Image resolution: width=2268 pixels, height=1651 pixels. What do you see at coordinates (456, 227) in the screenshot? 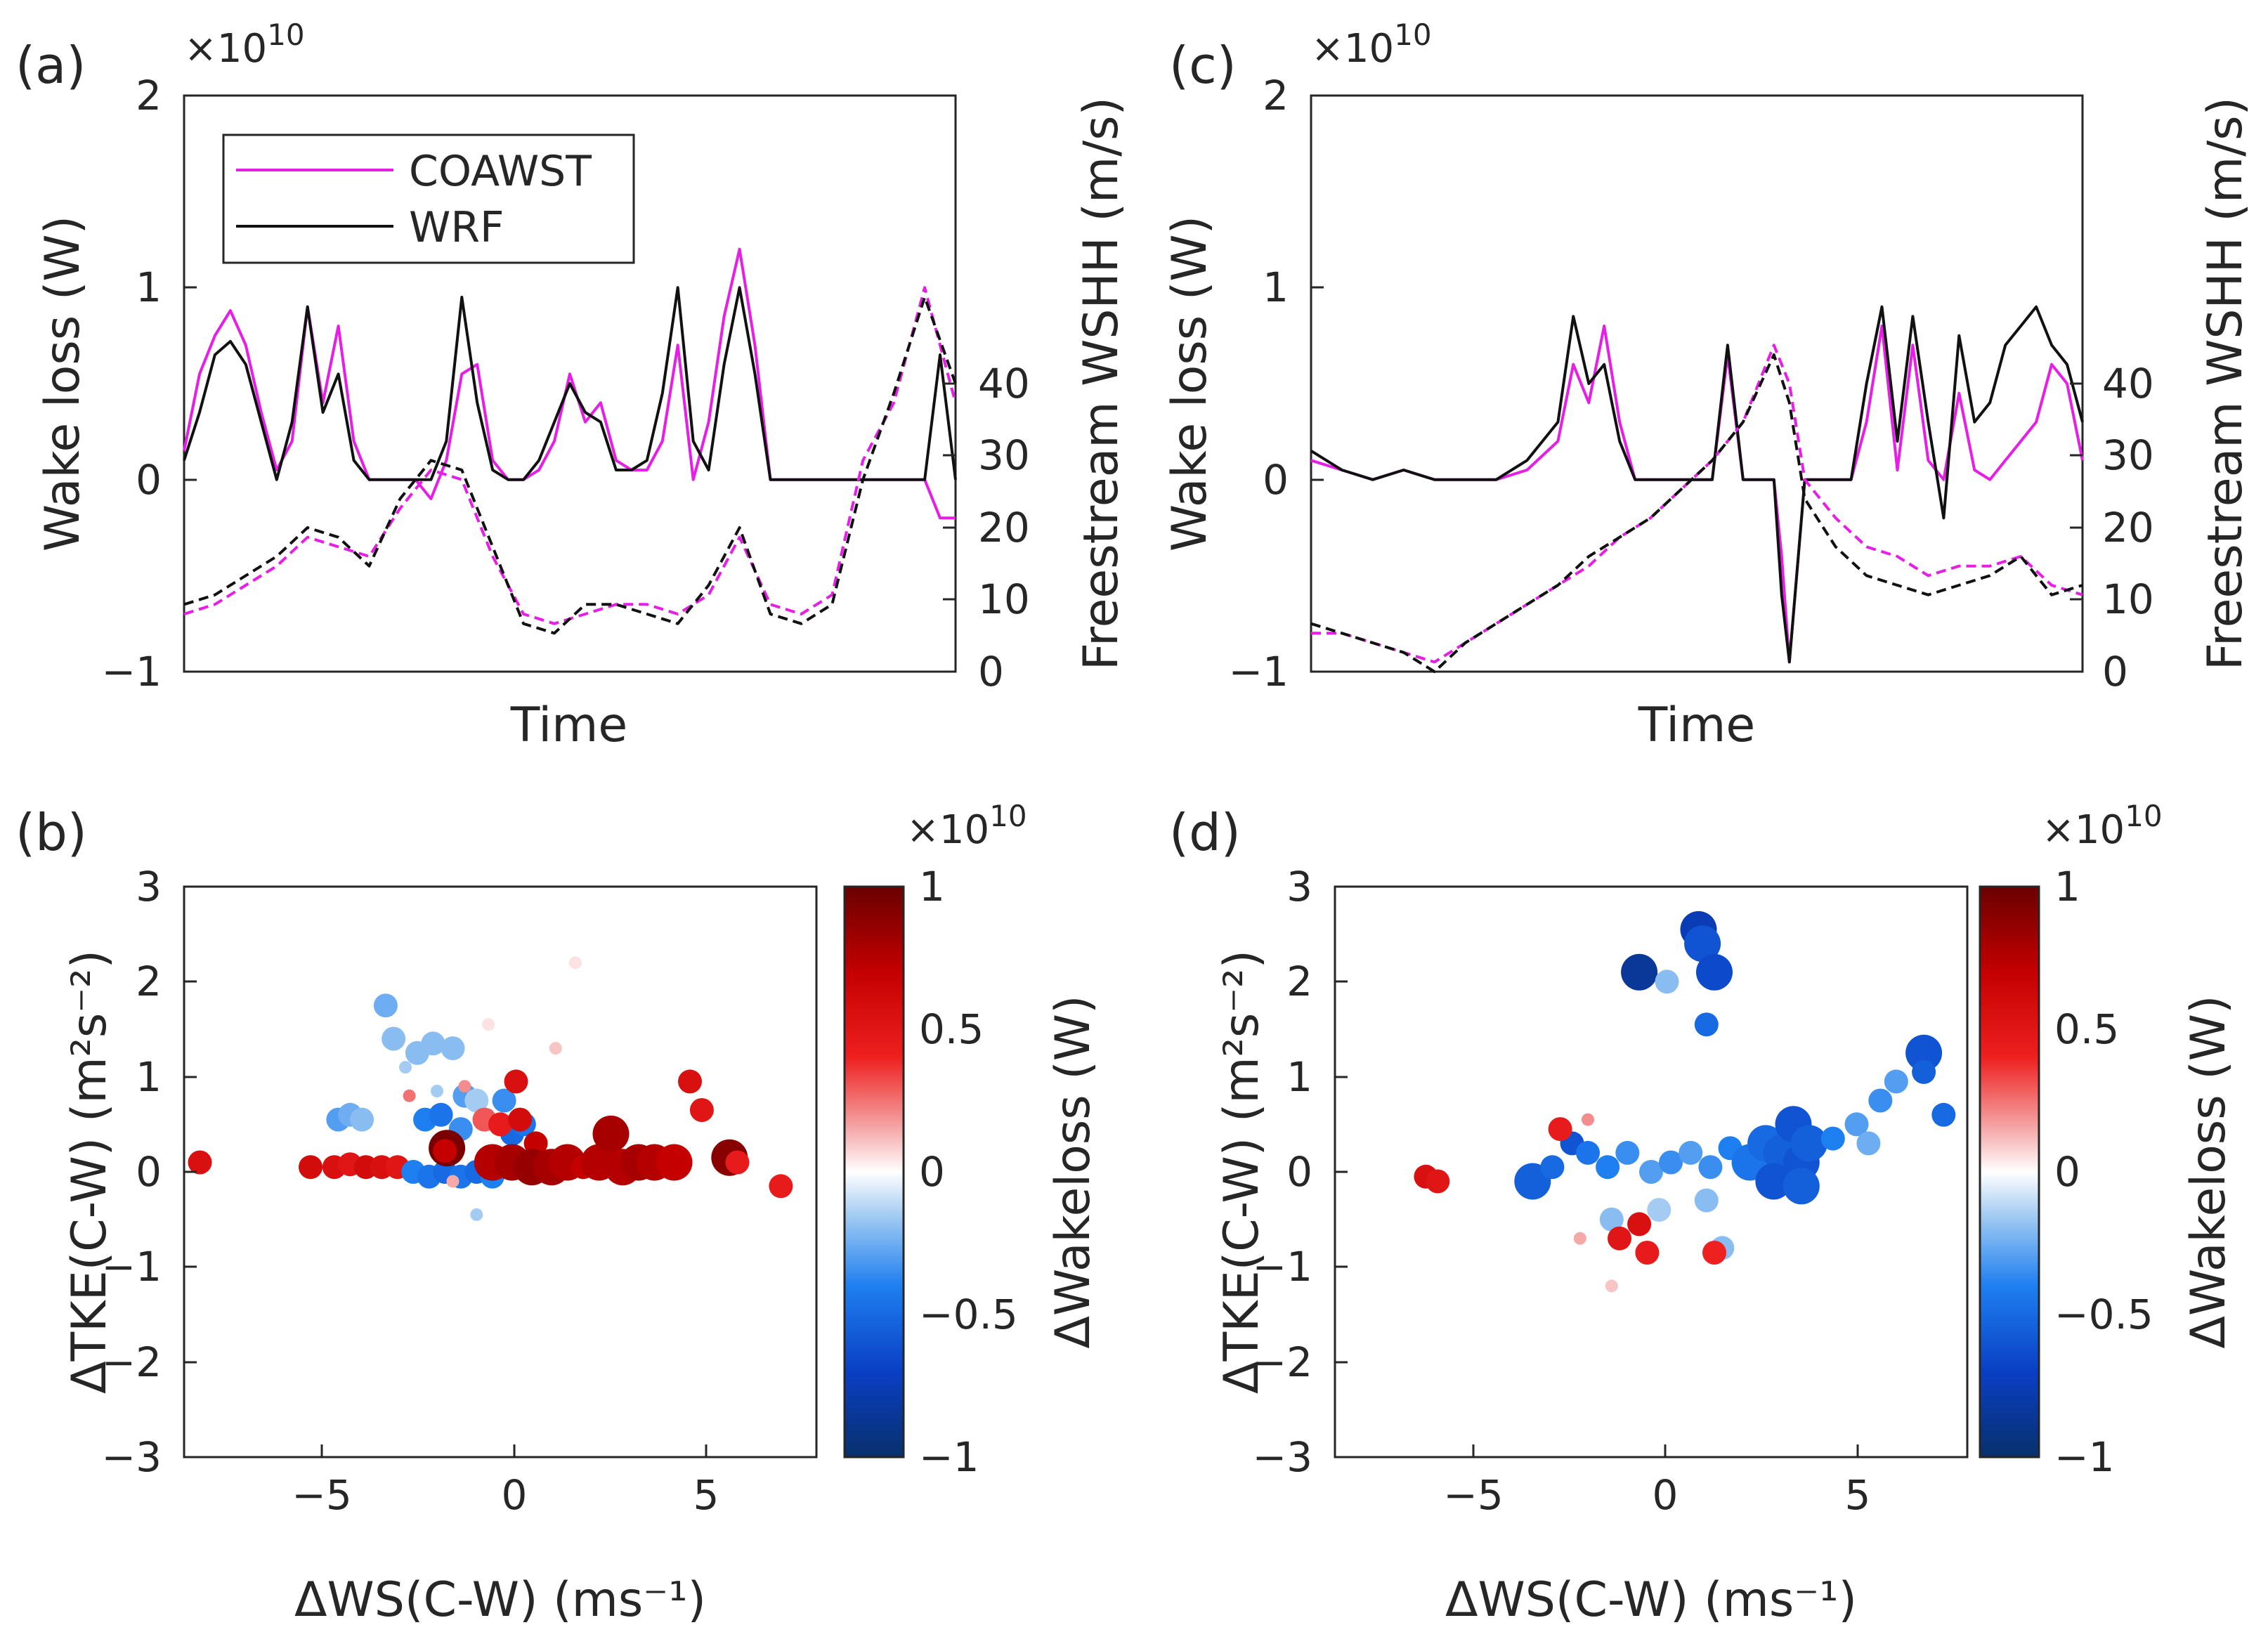
I see `legend-label-wrf: WRF` at bounding box center [456, 227].